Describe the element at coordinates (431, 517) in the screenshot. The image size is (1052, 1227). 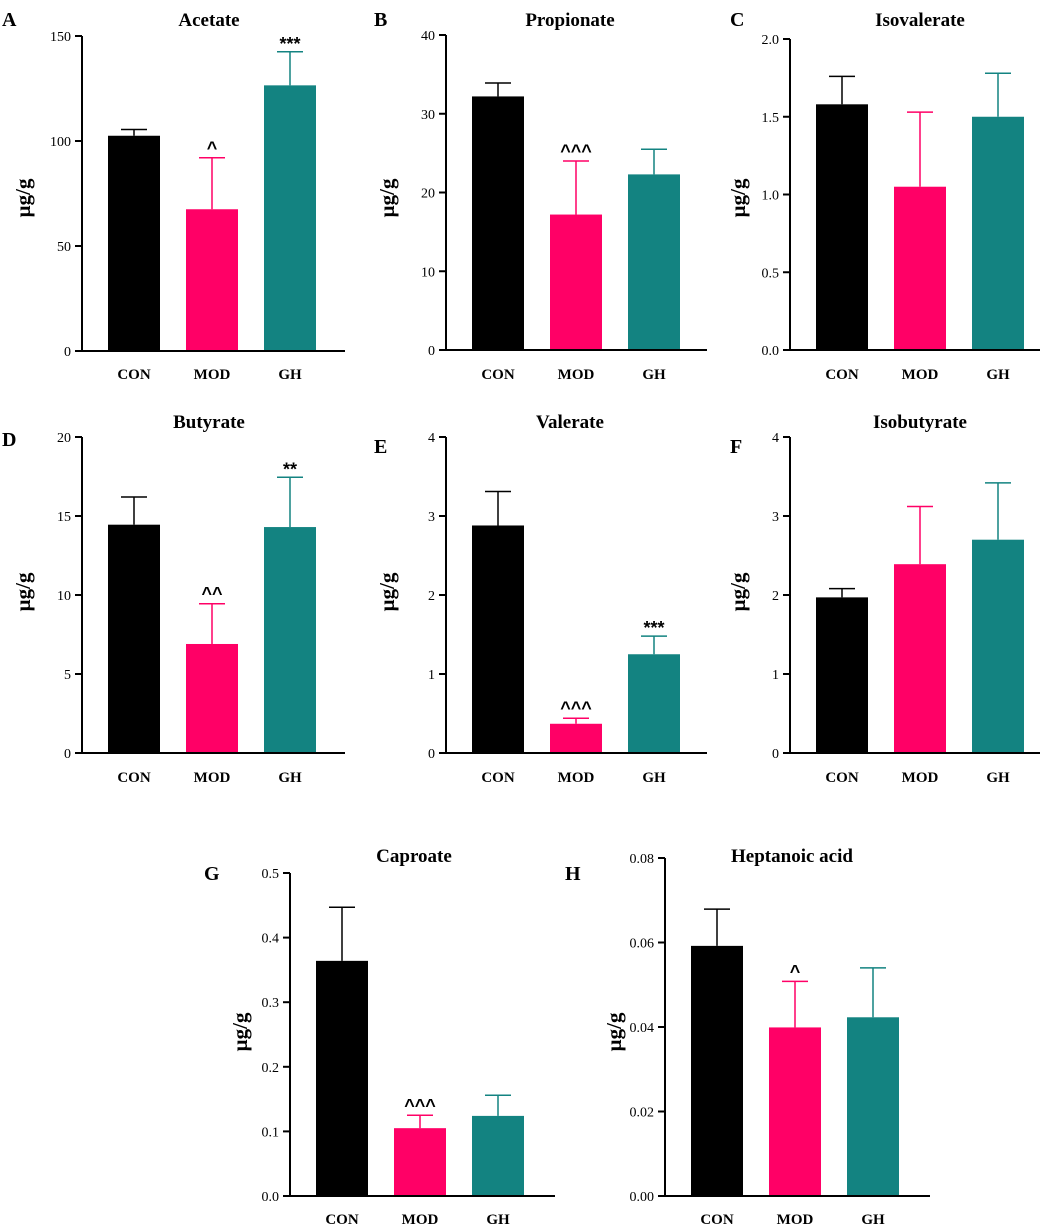
I see `y-tick-label: 3` at that location.